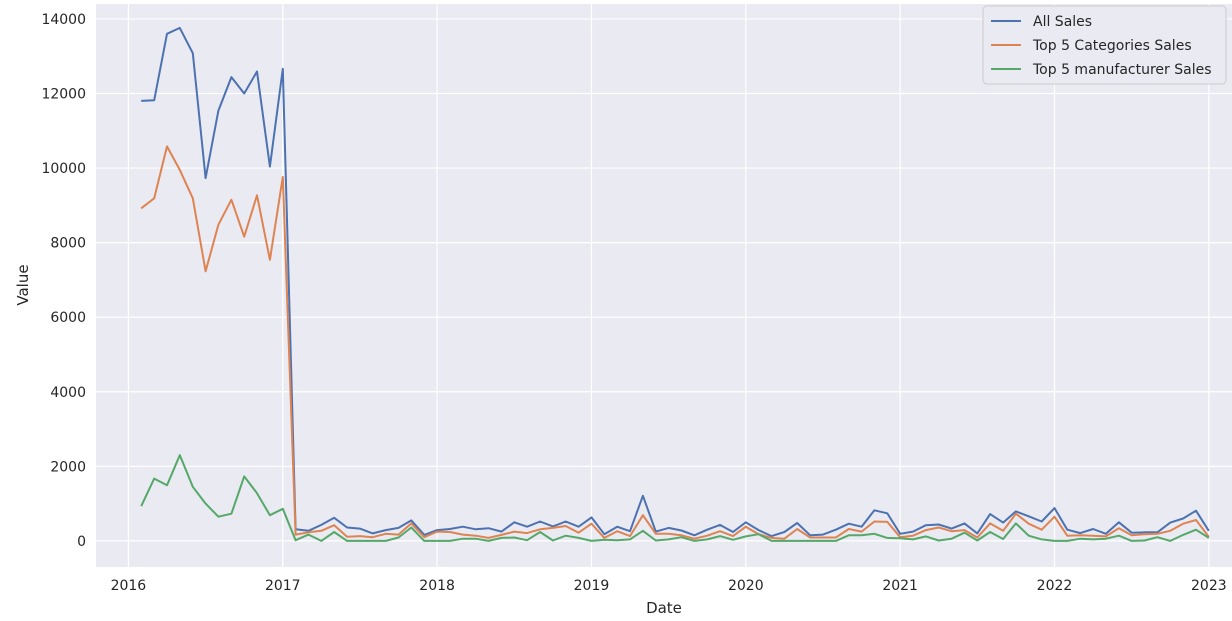 The image size is (1232, 621). Describe the element at coordinates (283, 586) in the screenshot. I see `x-tick-label: 2017` at that location.